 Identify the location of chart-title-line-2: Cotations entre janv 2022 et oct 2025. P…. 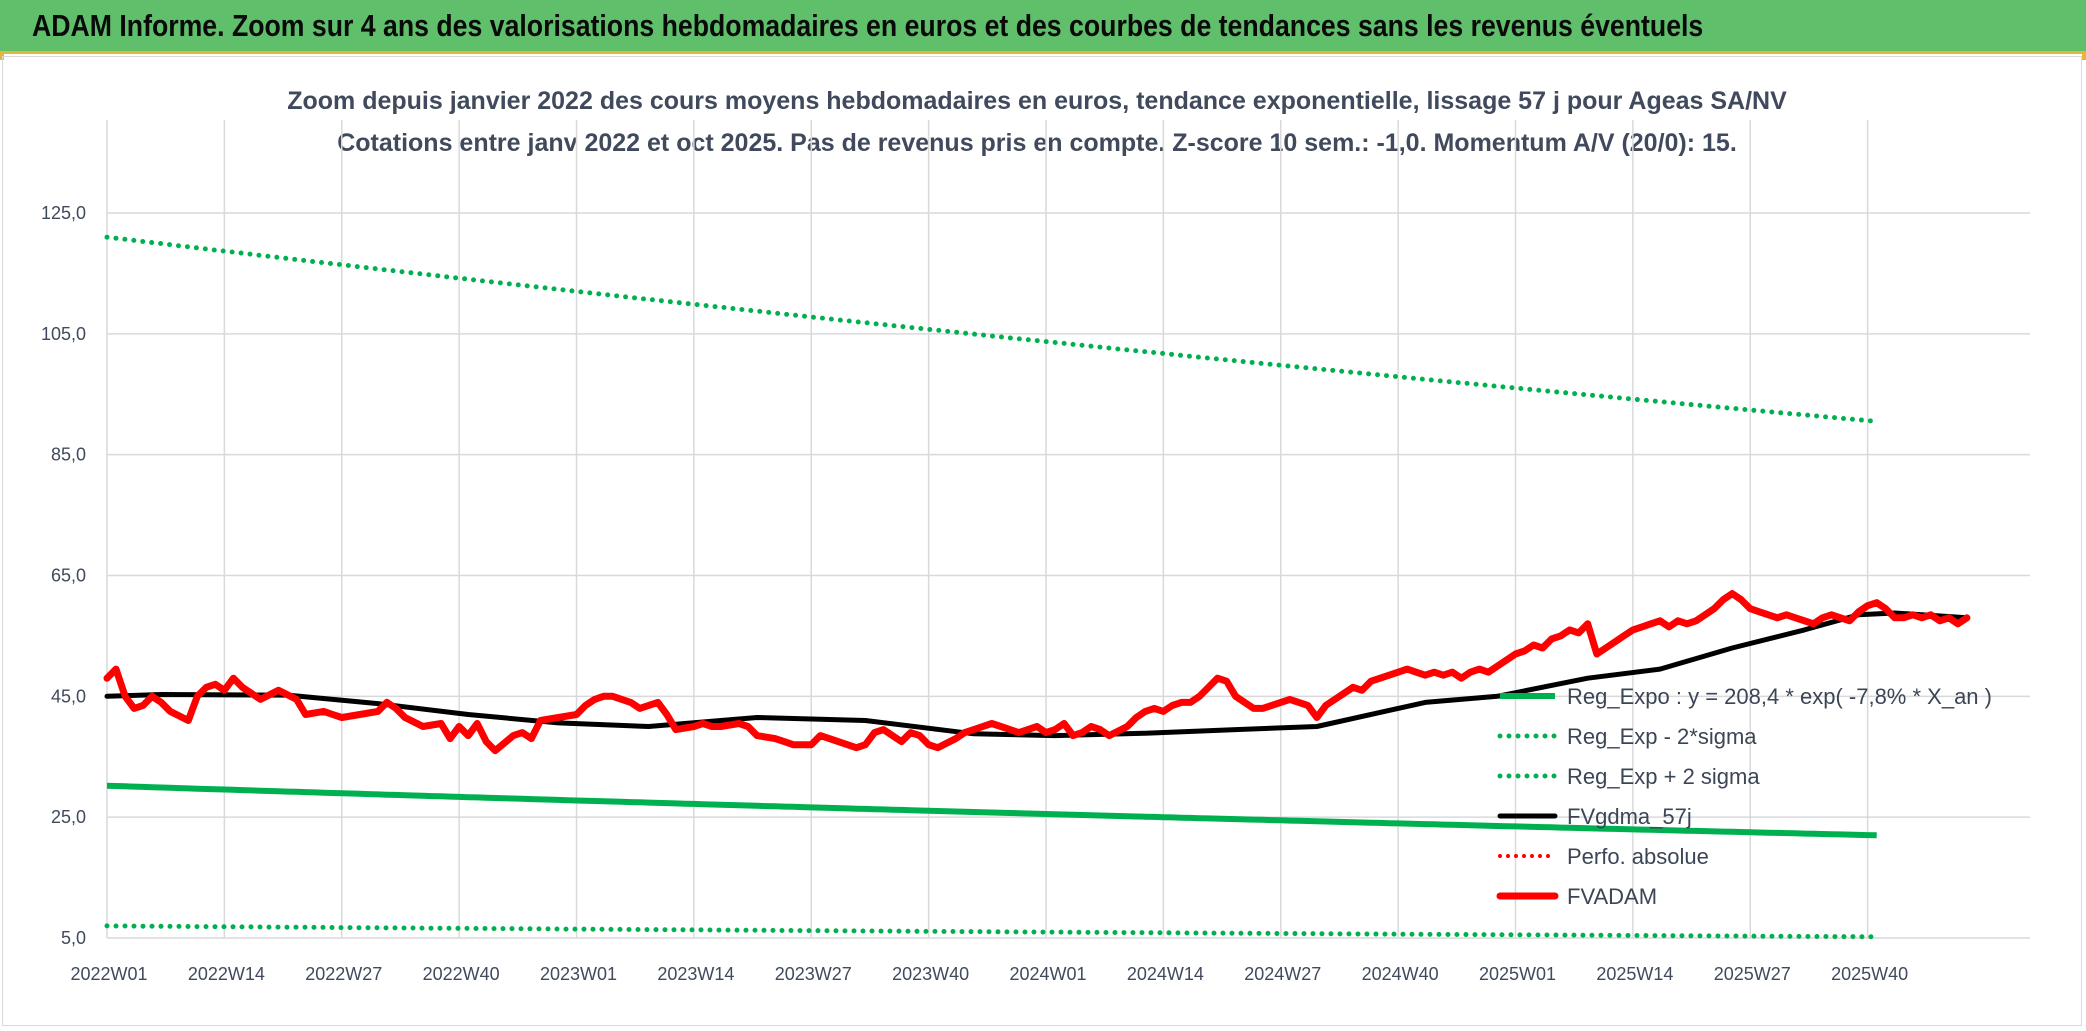
(1037, 143).